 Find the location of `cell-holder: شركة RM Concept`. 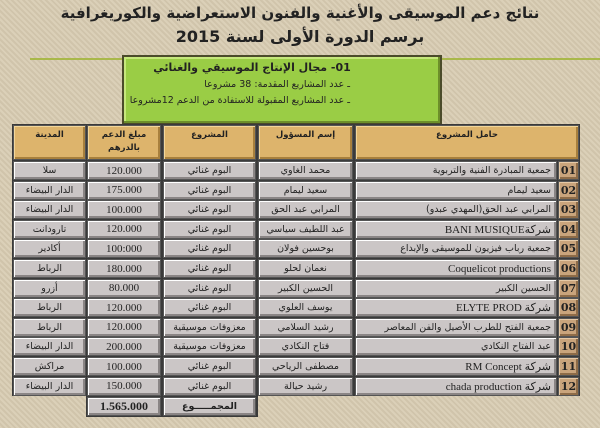

cell-holder: شركة RM Concept is located at coordinates (456, 366).